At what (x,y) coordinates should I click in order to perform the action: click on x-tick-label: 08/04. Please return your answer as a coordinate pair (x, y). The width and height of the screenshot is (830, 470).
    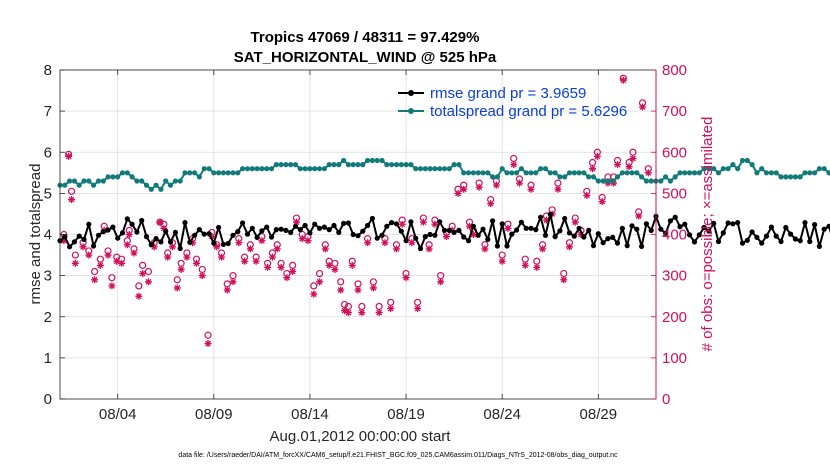
    Looking at the image, I should click on (118, 414).